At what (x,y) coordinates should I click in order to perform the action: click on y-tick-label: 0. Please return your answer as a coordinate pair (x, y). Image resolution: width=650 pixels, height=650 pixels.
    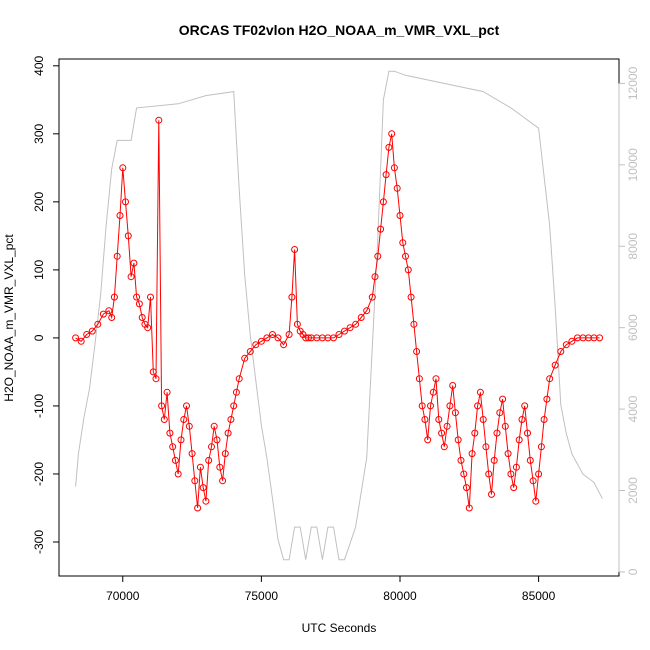
    Looking at the image, I should click on (39, 337).